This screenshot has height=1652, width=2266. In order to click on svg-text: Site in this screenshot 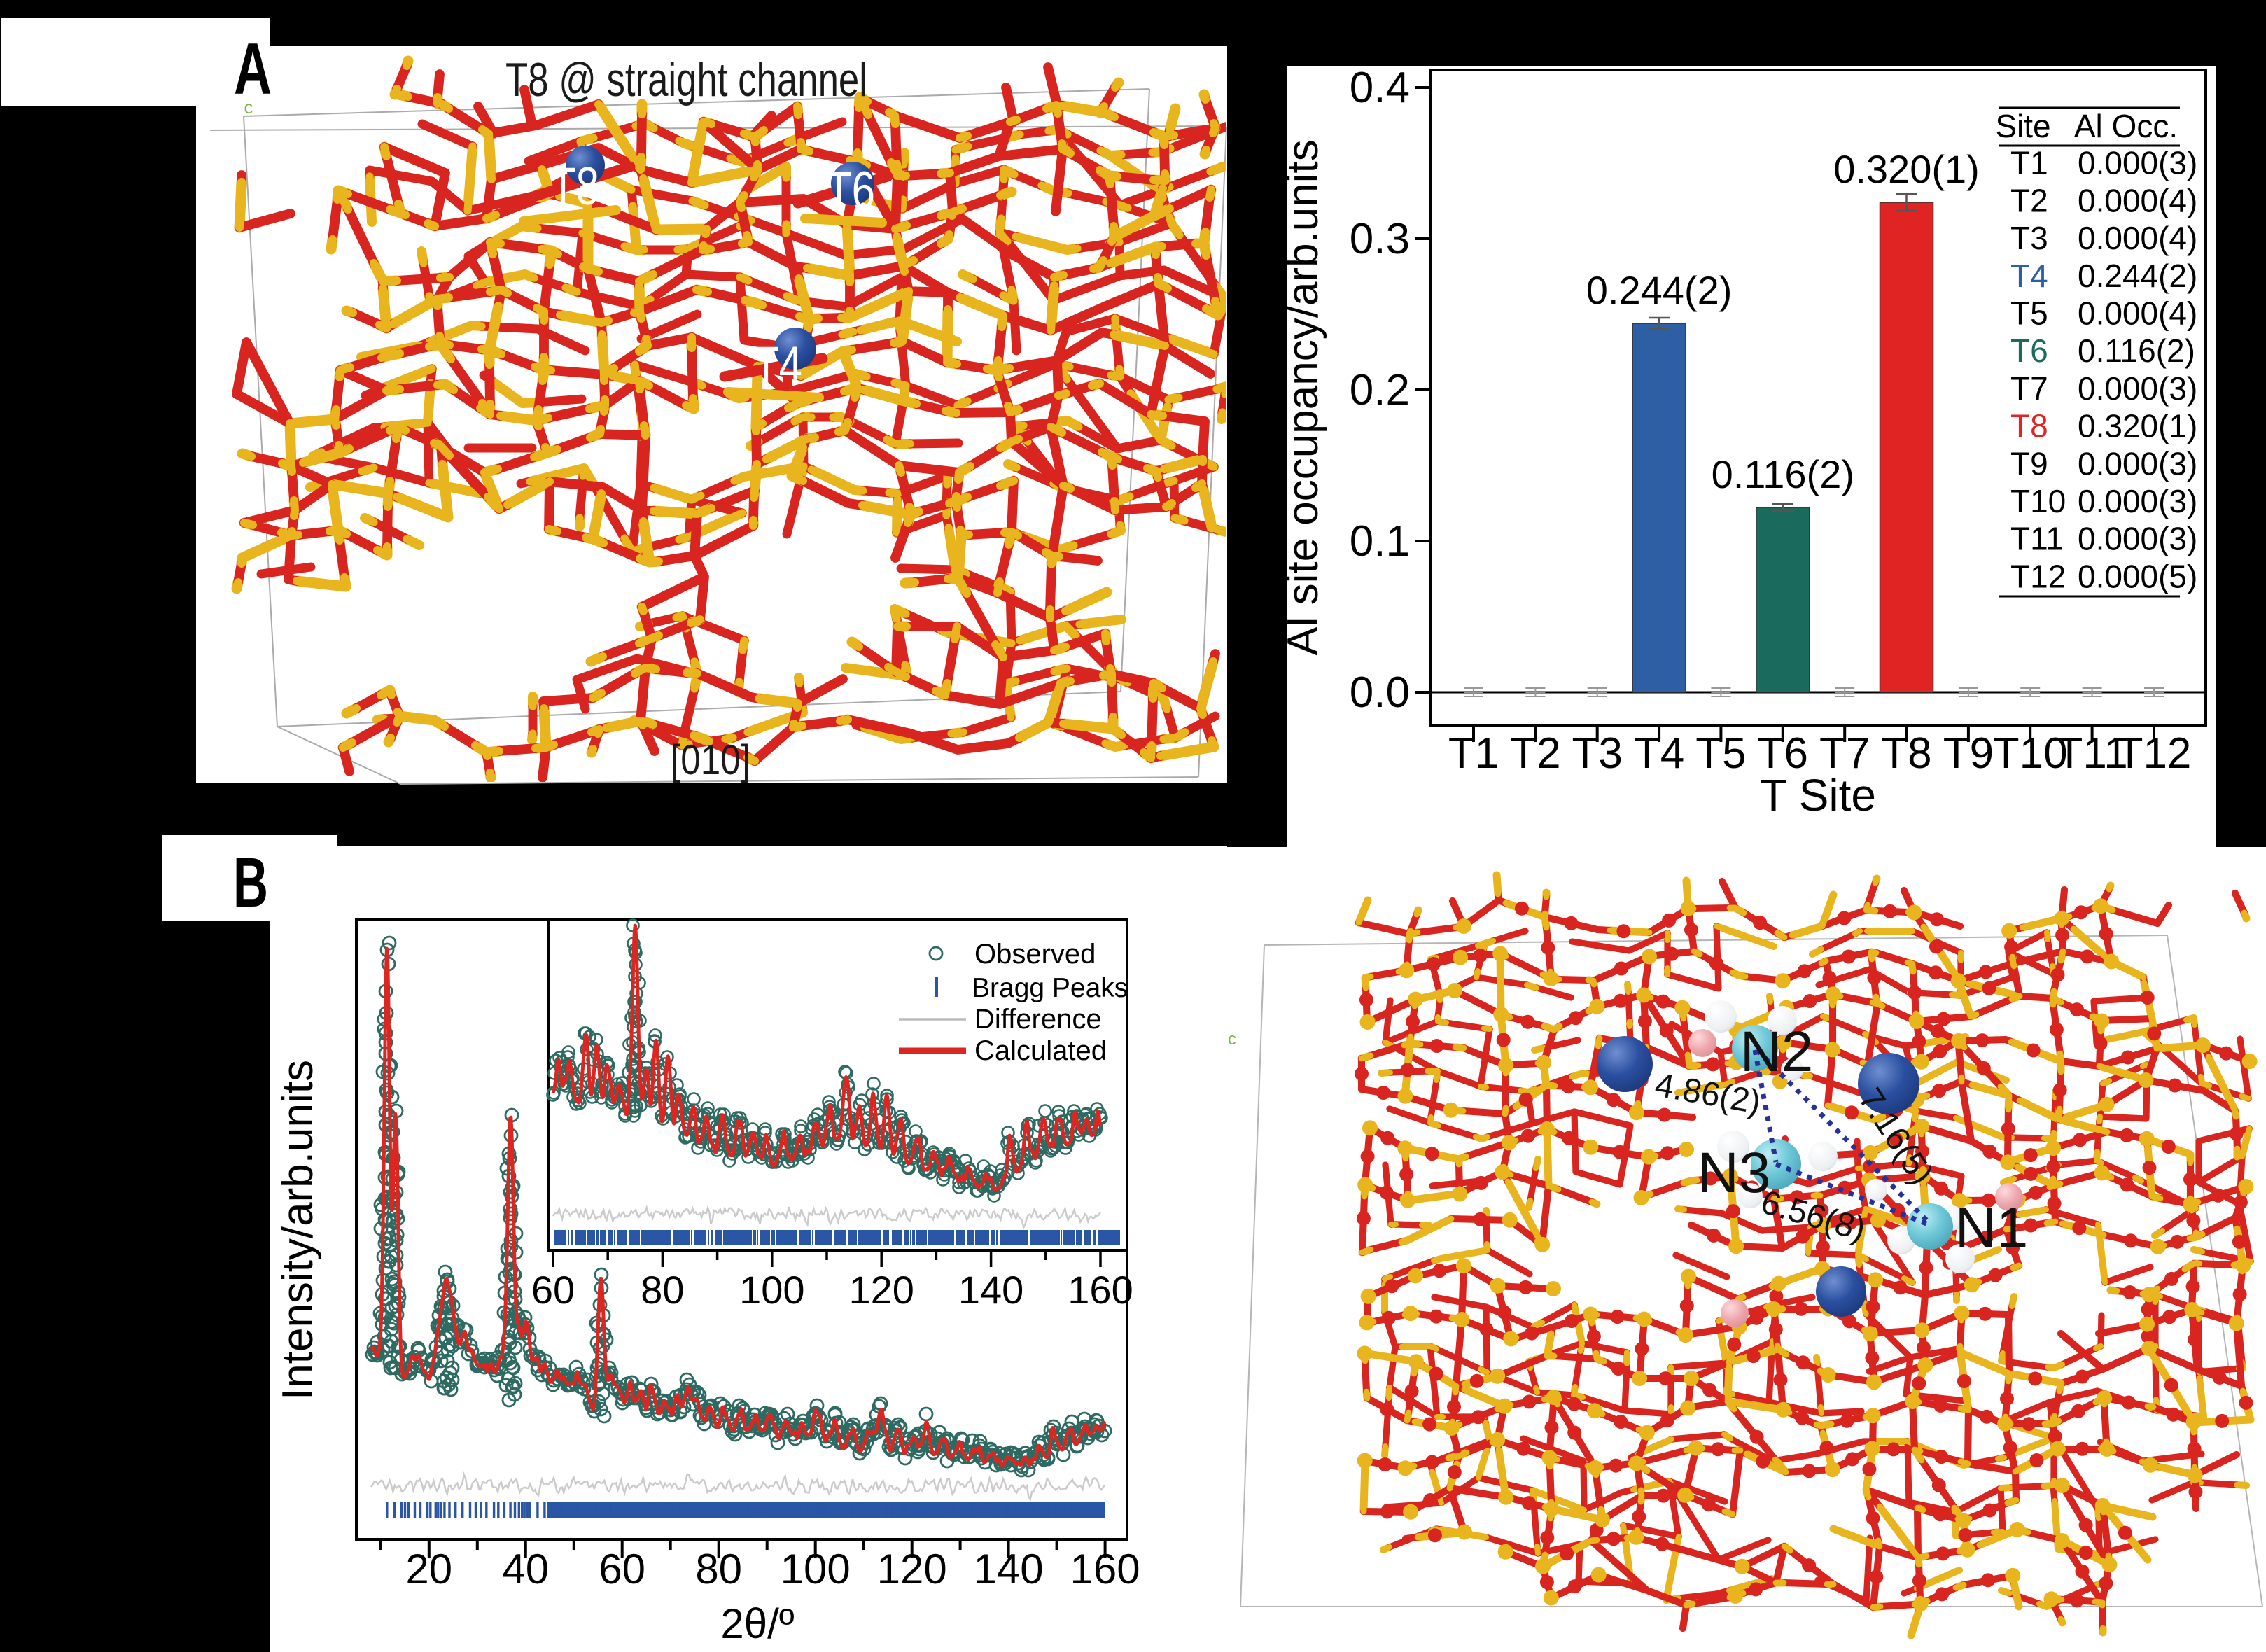, I will do `click(2023, 126)`.